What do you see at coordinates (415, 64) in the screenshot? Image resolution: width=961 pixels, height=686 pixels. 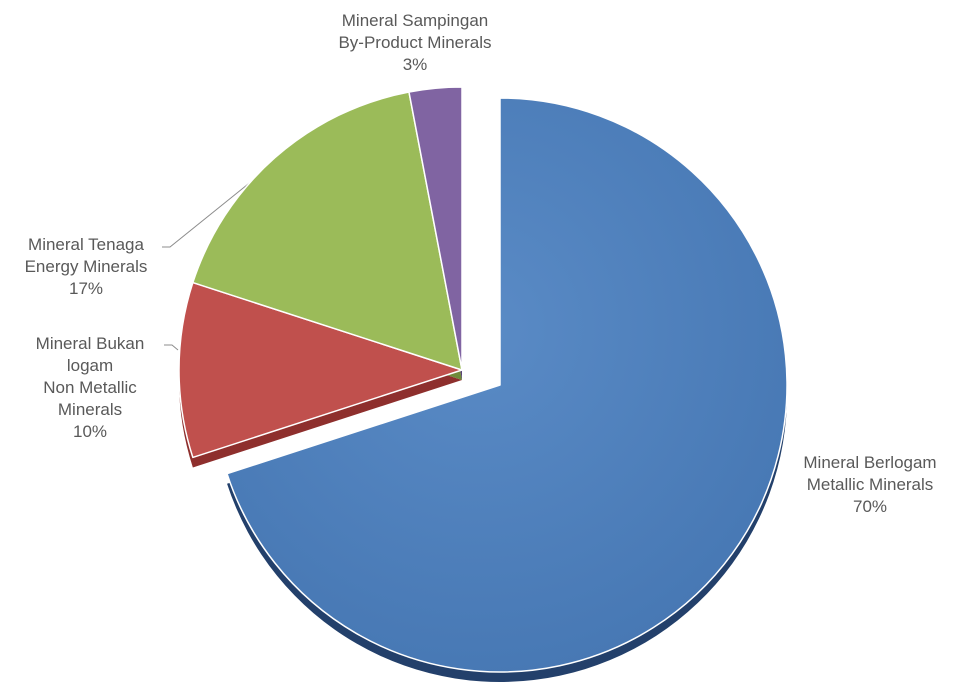 I see `label-byproduct-value: 3%` at bounding box center [415, 64].